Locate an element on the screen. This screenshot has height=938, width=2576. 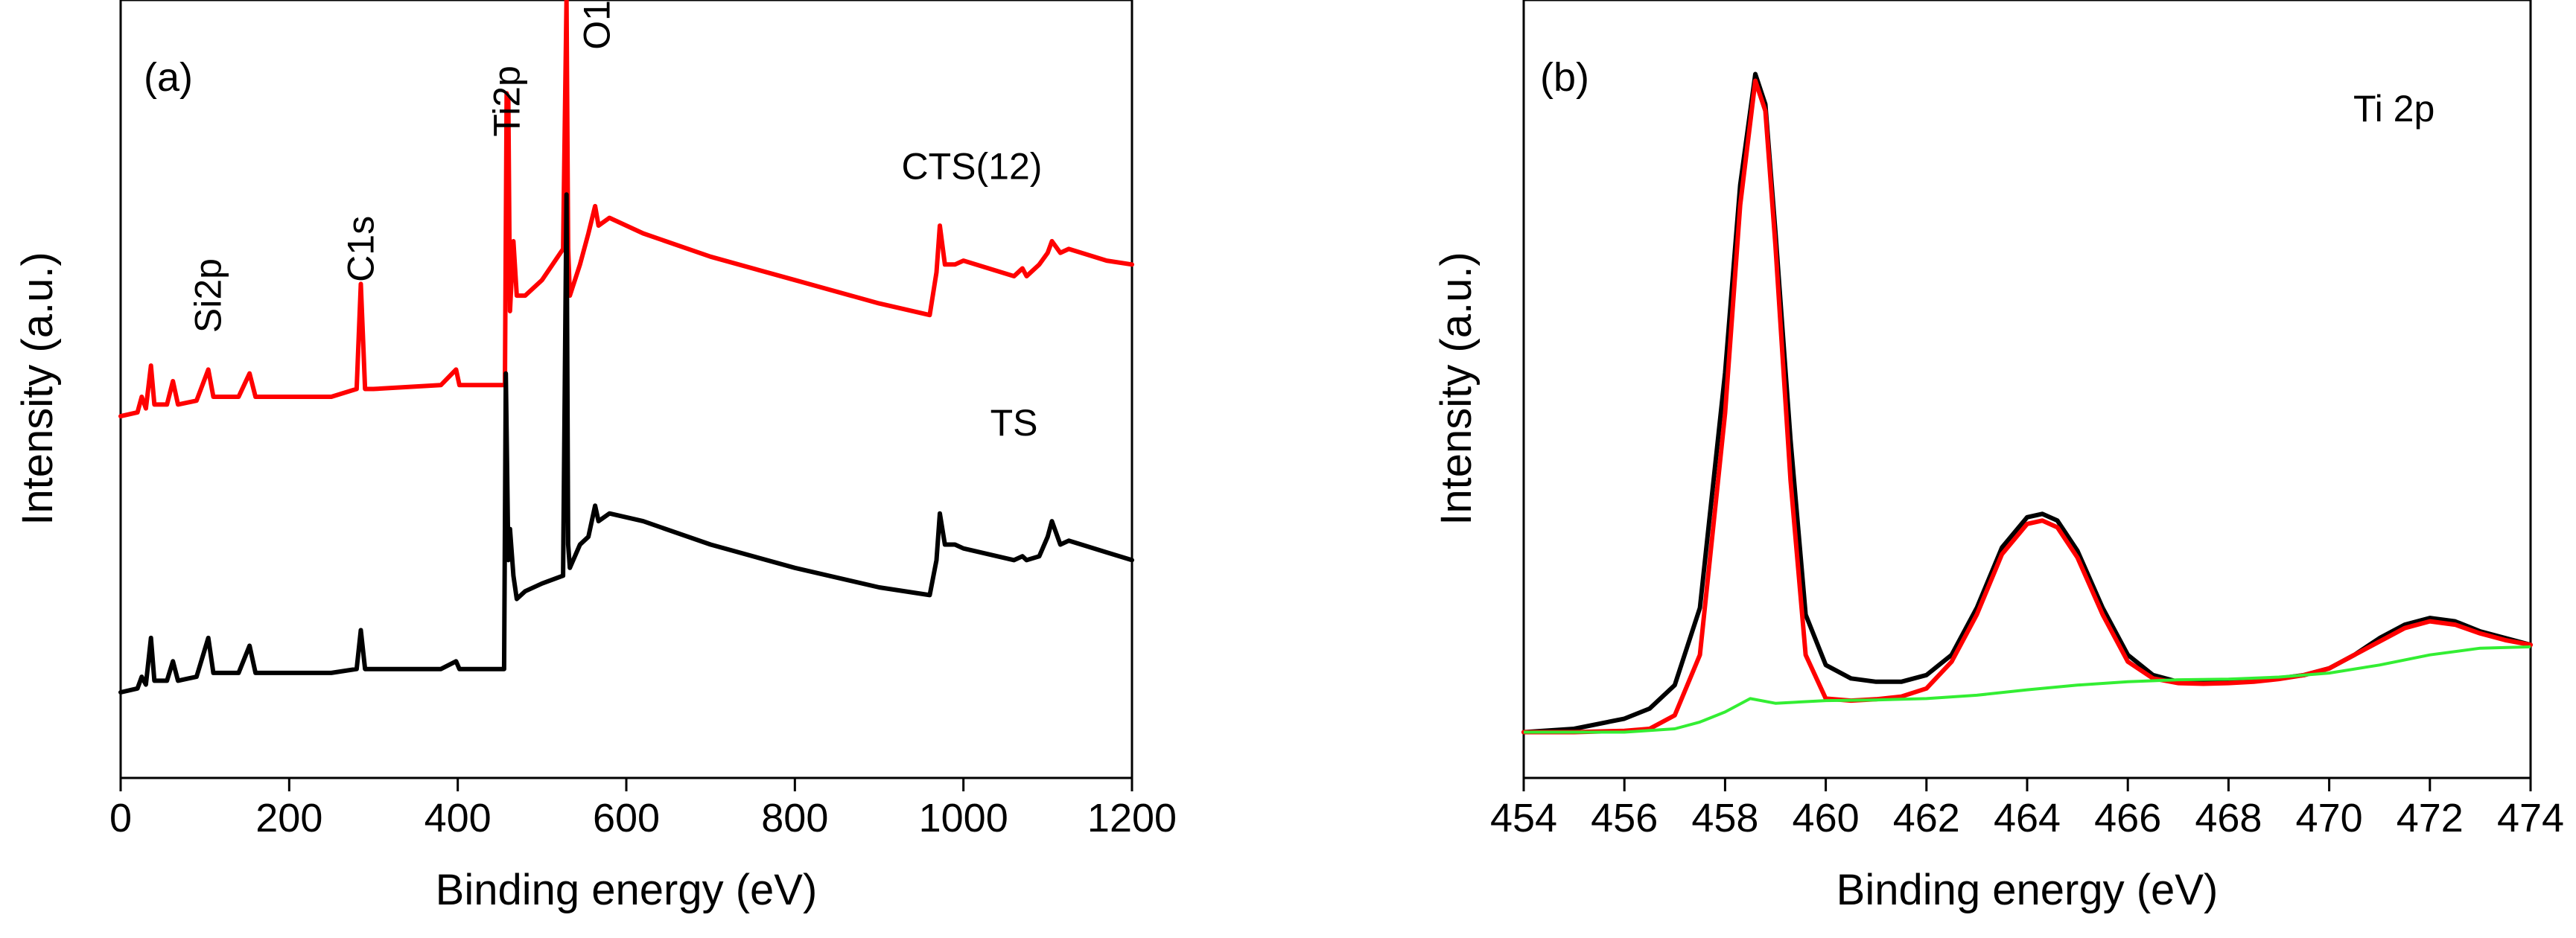
panel-b-x-tick-label-472: 472 is located at coordinates (2430, 818).